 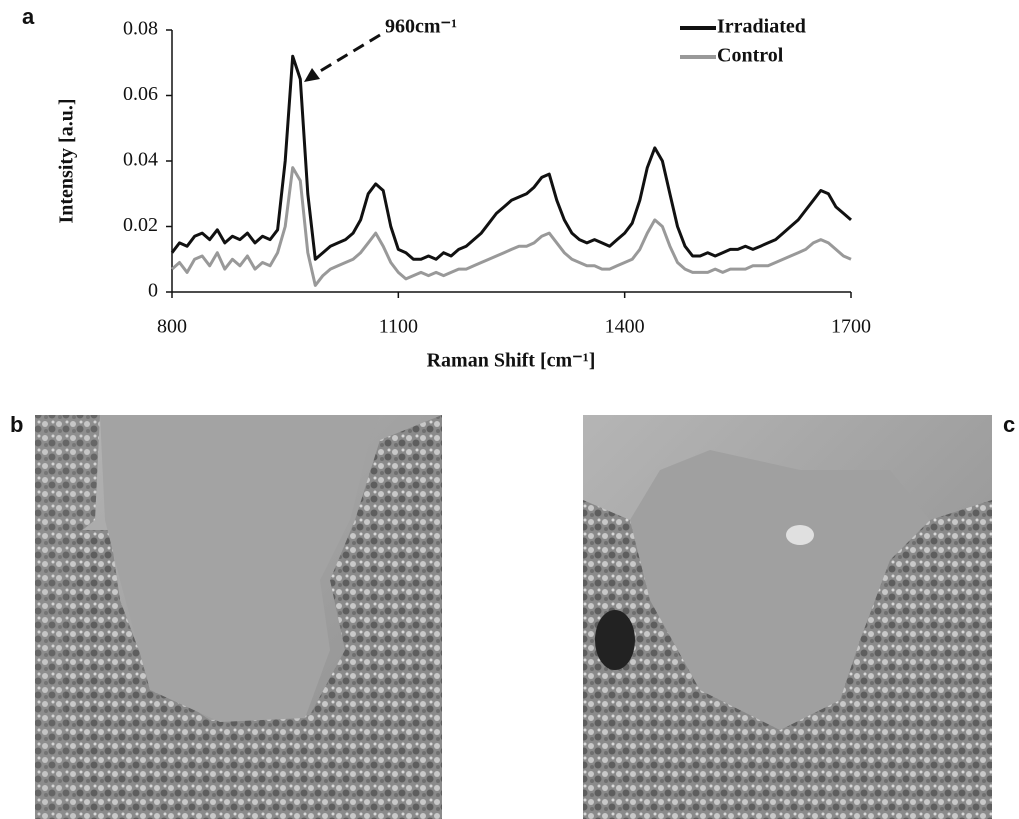 What do you see at coordinates (421, 27) in the screenshot?
I see `annotation: 960cm⁻¹` at bounding box center [421, 27].